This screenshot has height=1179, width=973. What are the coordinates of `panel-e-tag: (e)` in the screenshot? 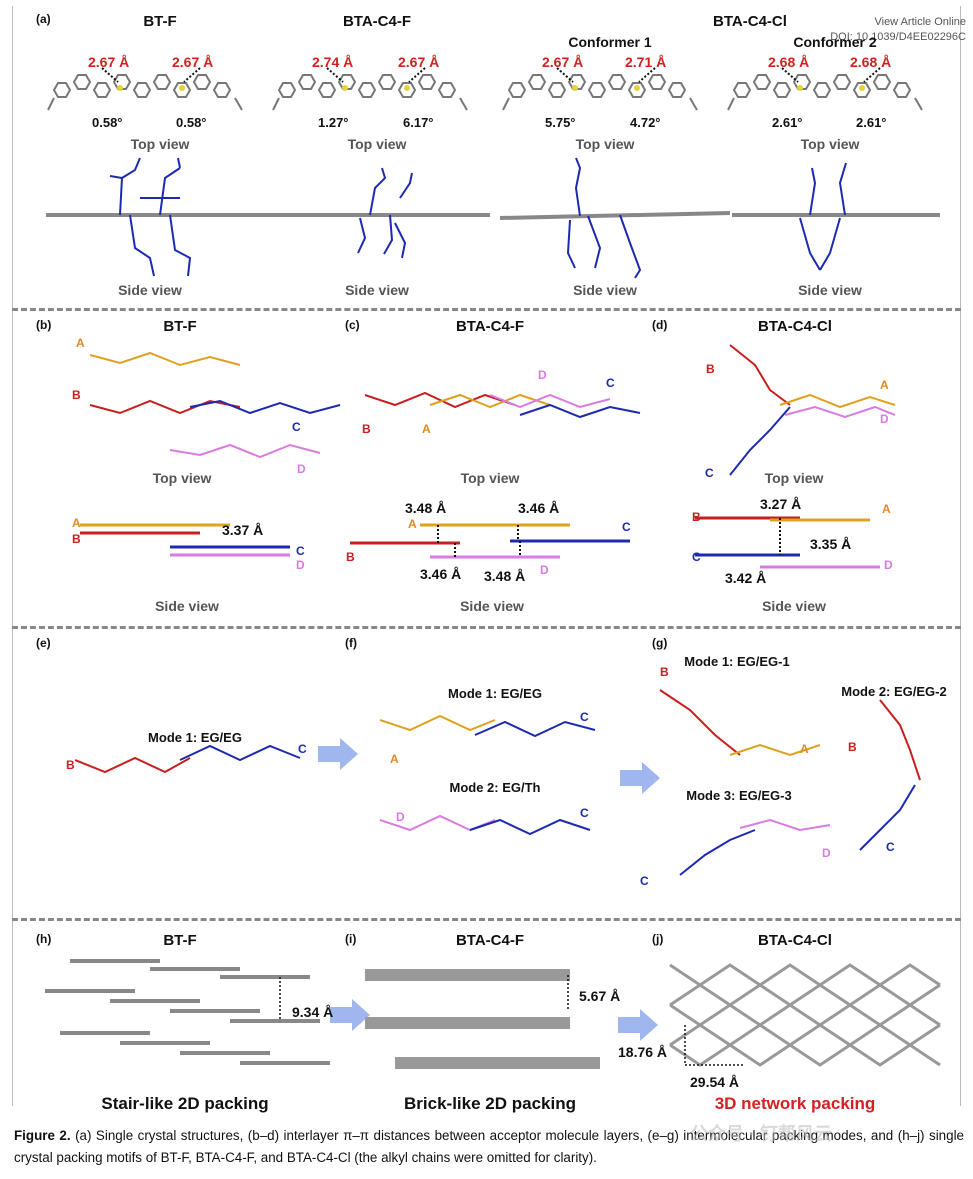 It's located at (43, 643).